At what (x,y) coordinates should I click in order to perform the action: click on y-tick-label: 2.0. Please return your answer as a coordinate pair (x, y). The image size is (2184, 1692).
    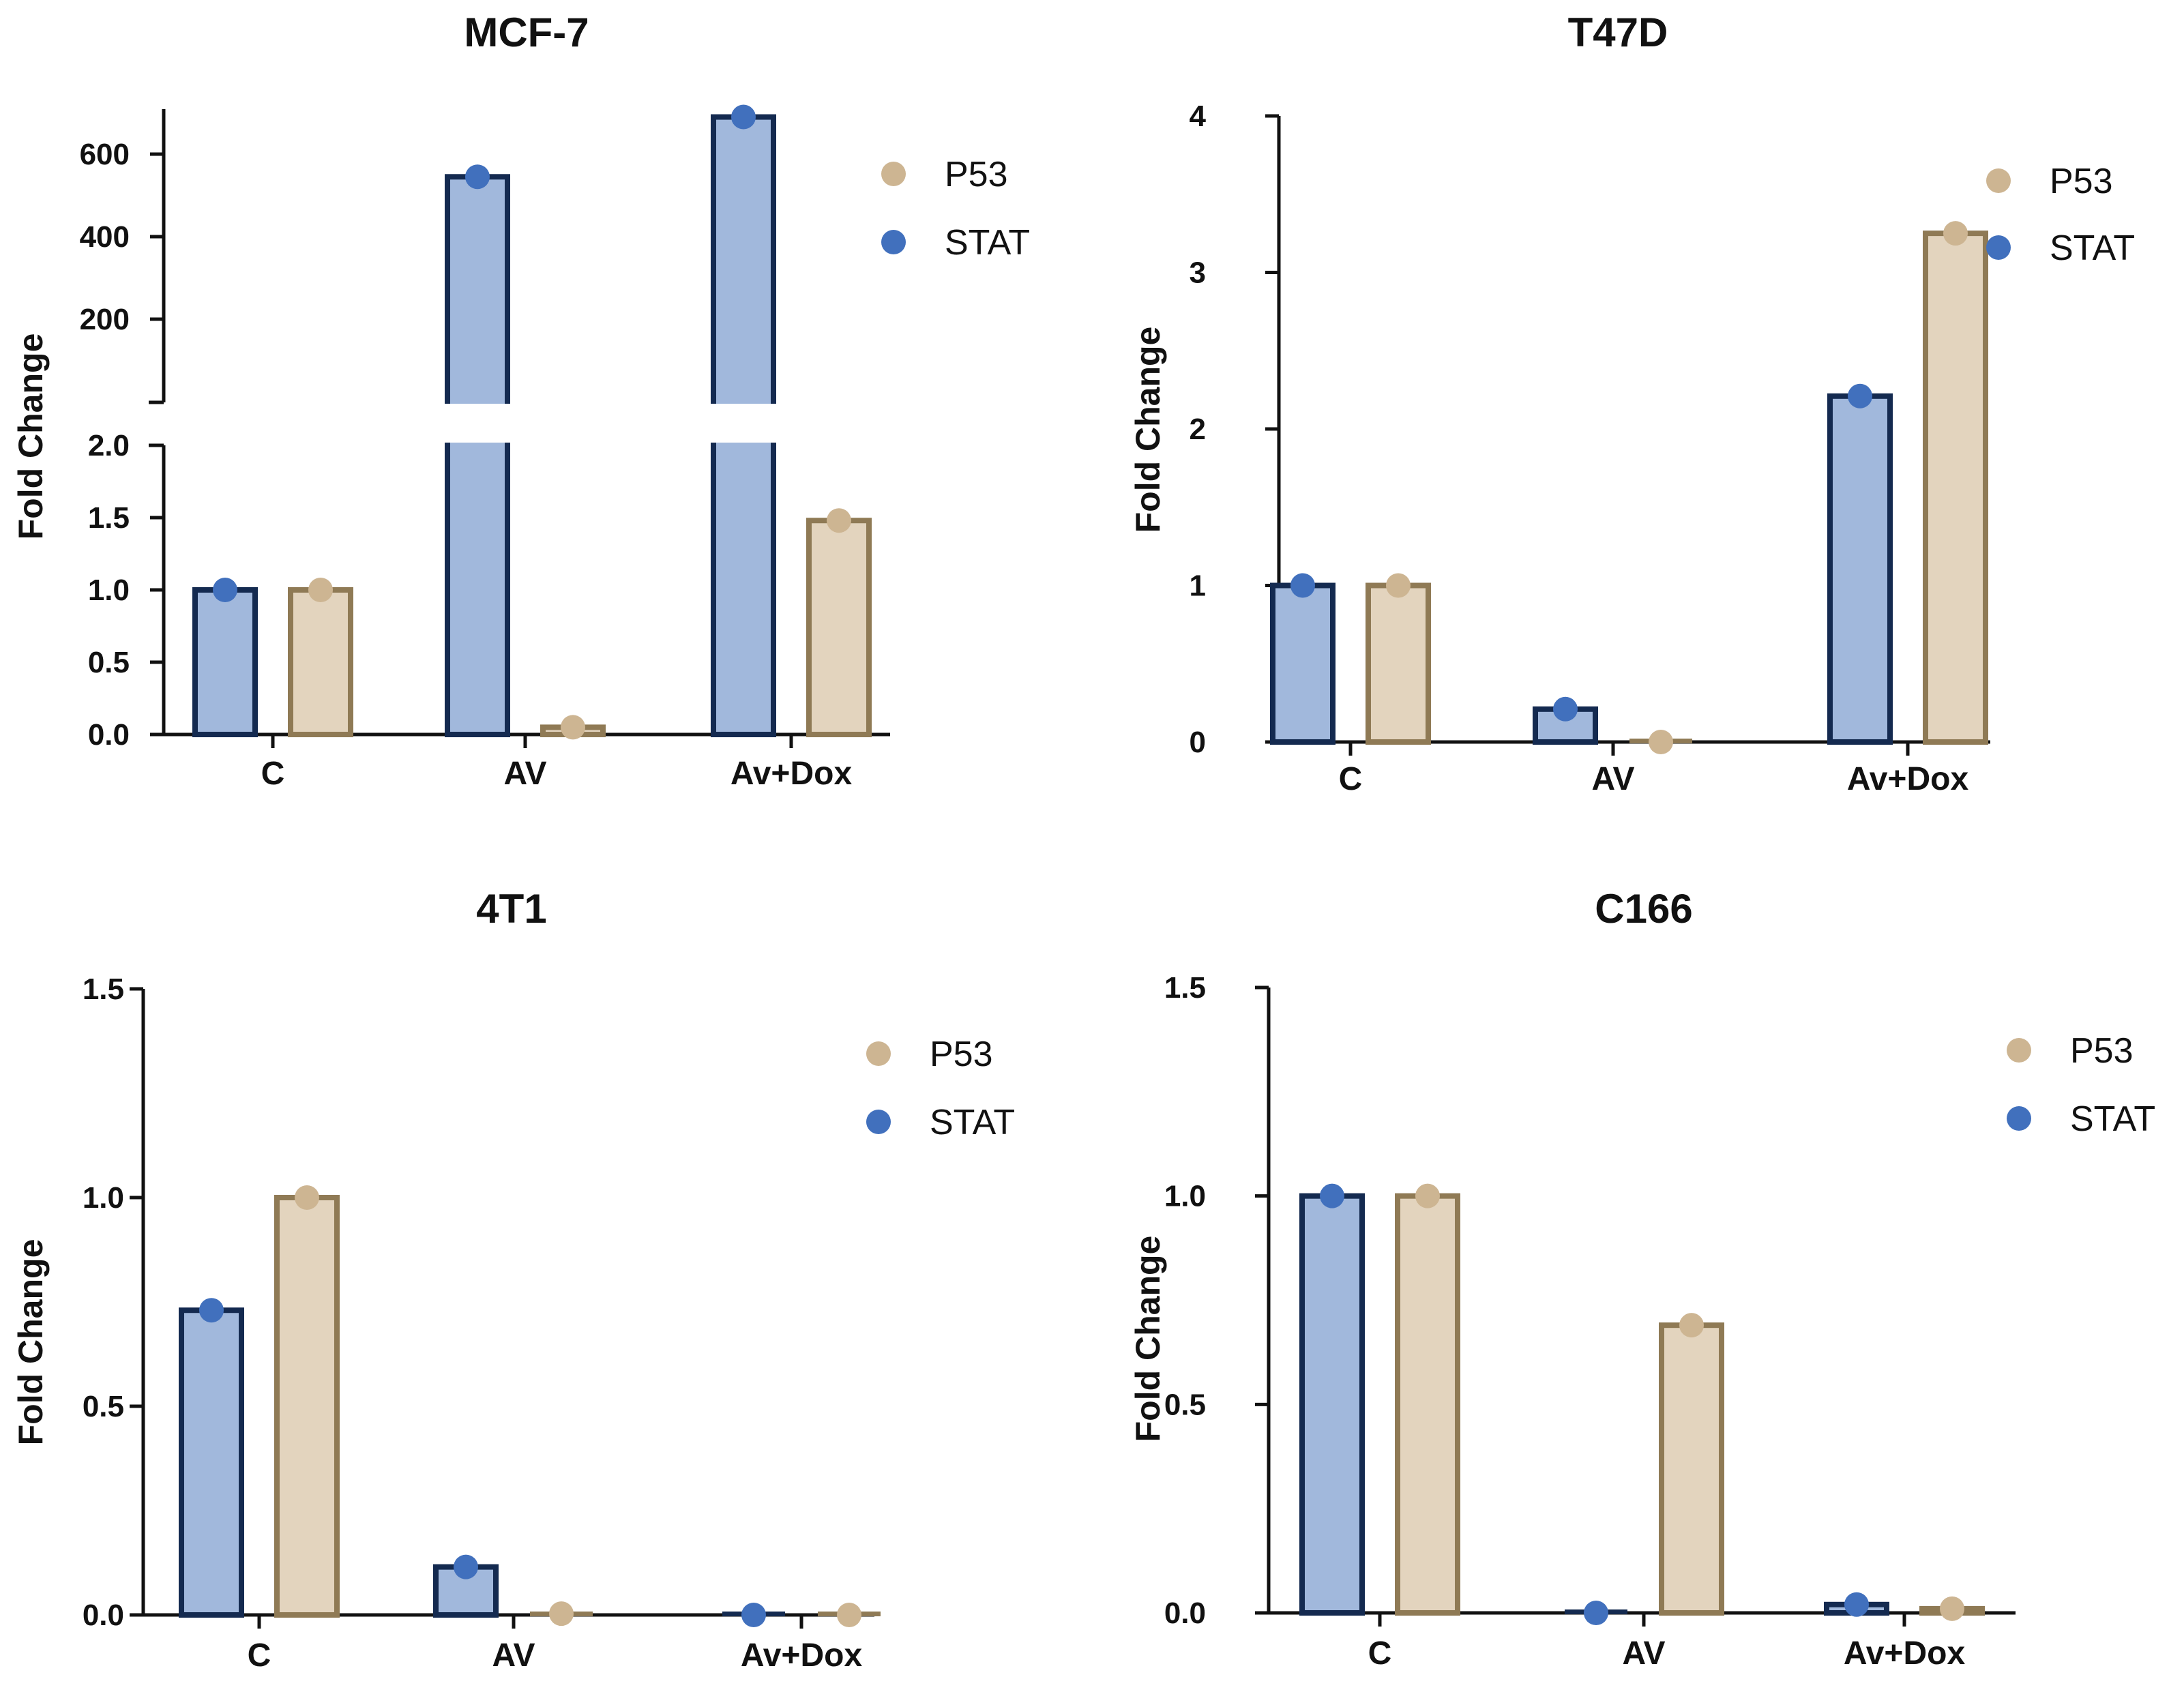
    Looking at the image, I should click on (109, 445).